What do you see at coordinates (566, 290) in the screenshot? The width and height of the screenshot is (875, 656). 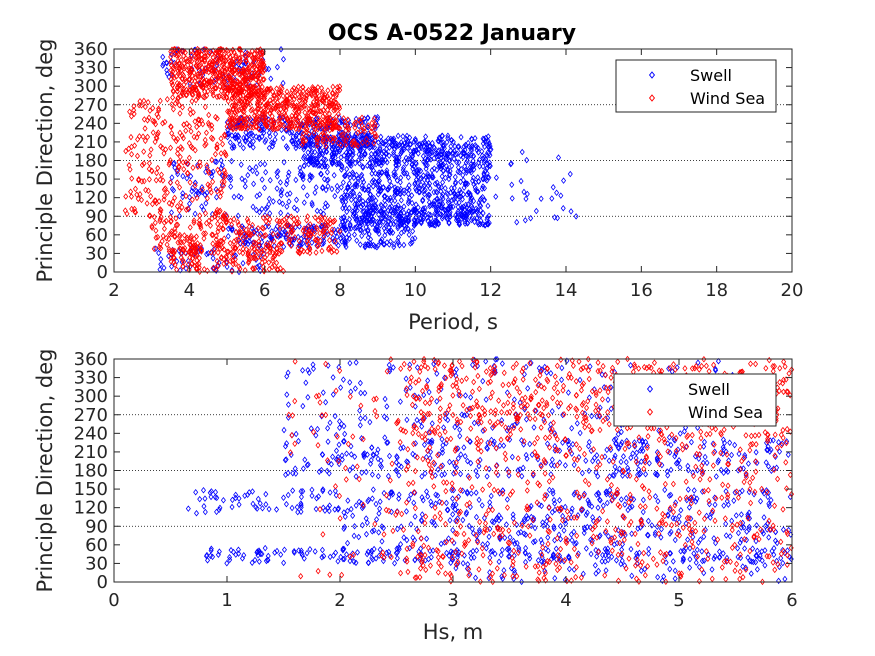 I see `x-tick-label: 14` at bounding box center [566, 290].